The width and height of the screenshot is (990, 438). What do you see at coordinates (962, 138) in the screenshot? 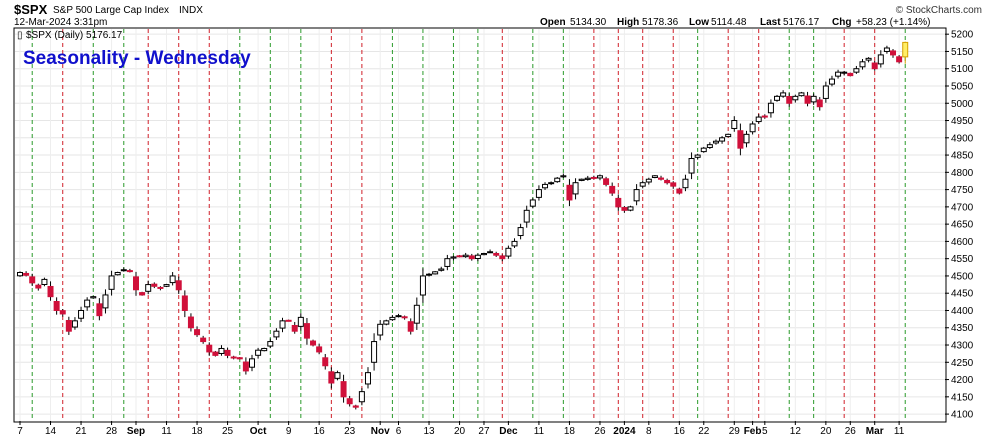
I see `y-tick-label: 4900` at bounding box center [962, 138].